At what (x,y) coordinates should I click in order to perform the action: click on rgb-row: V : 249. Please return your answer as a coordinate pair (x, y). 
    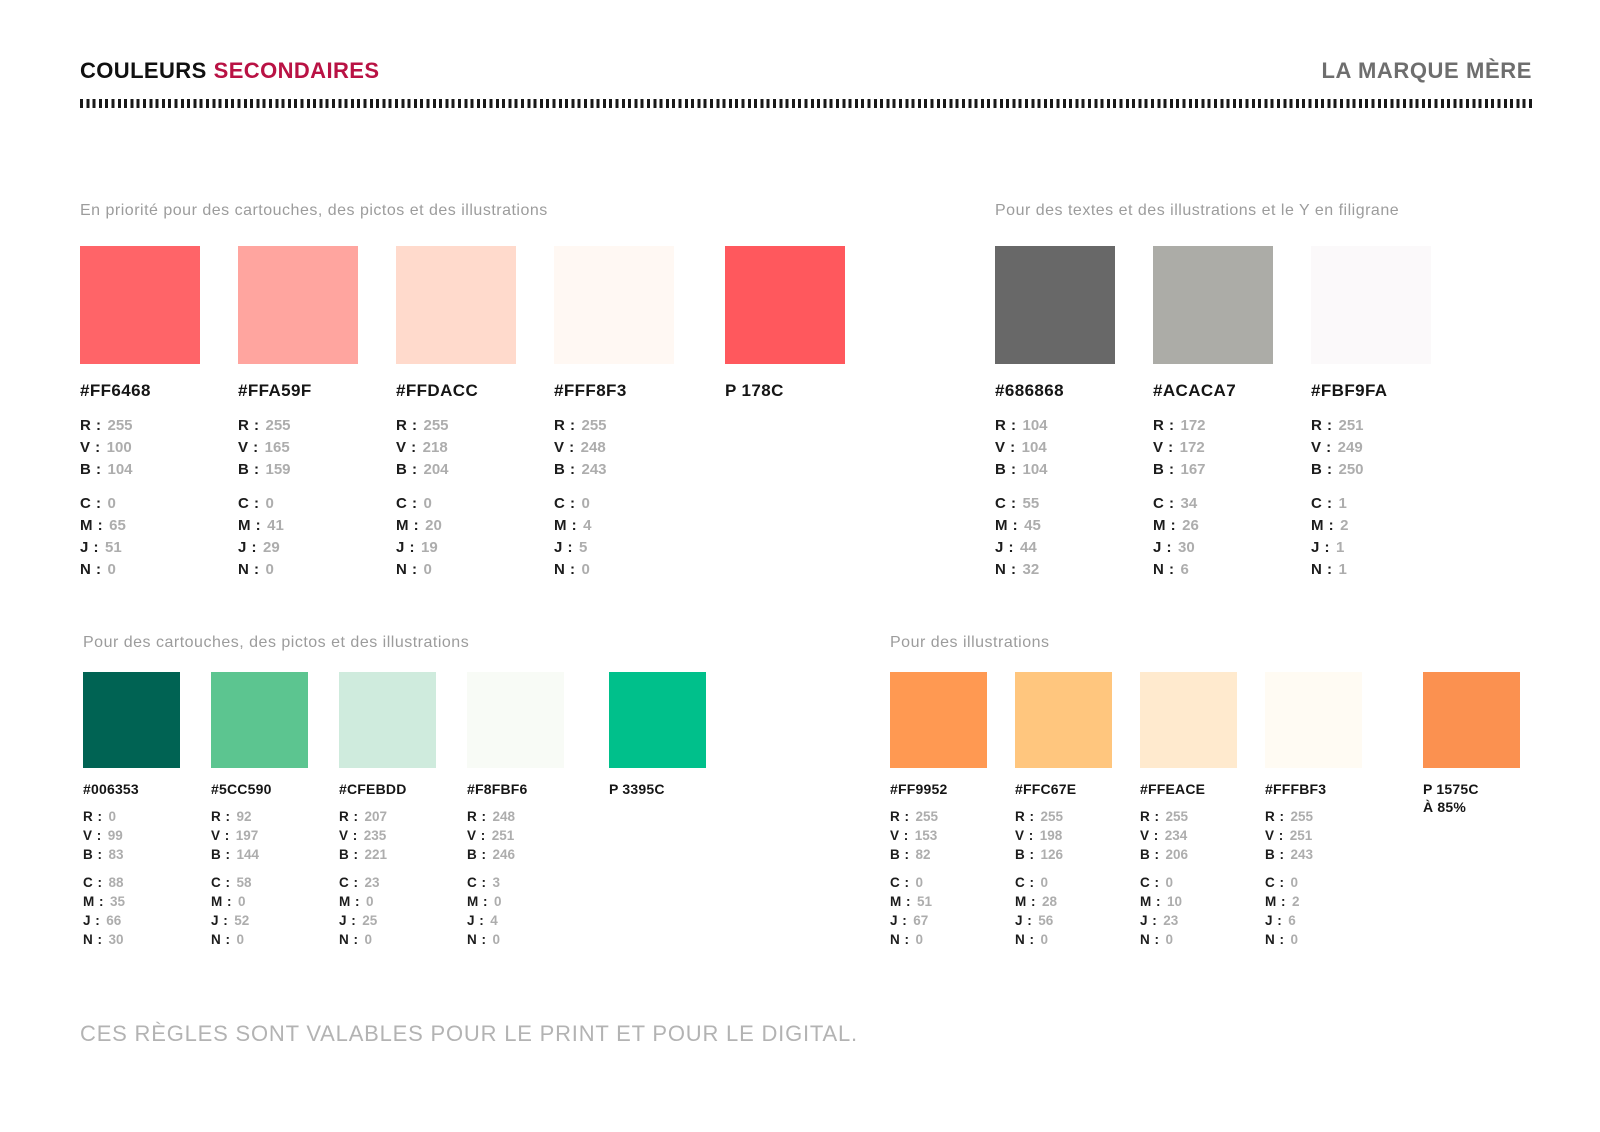
    Looking at the image, I should click on (1371, 448).